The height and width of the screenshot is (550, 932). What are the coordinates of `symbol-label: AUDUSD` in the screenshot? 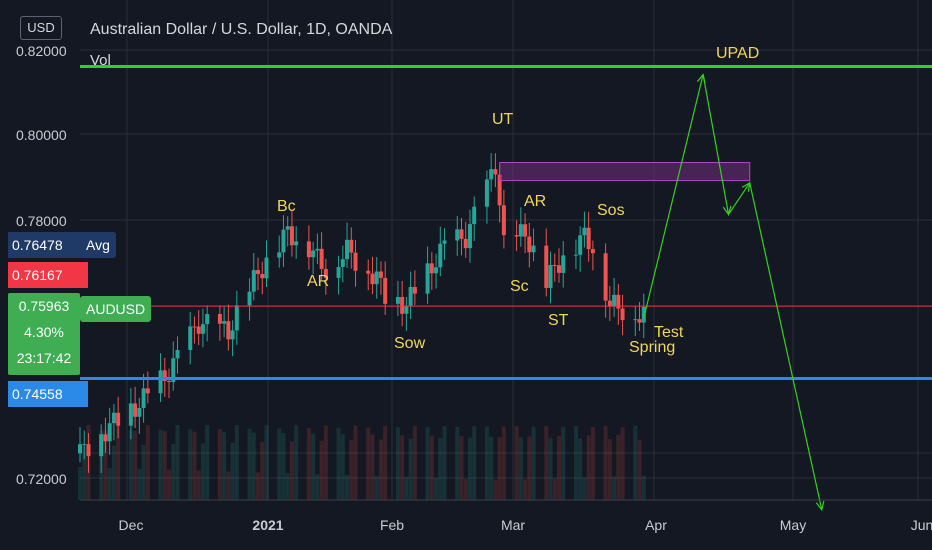 It's located at (116, 309).